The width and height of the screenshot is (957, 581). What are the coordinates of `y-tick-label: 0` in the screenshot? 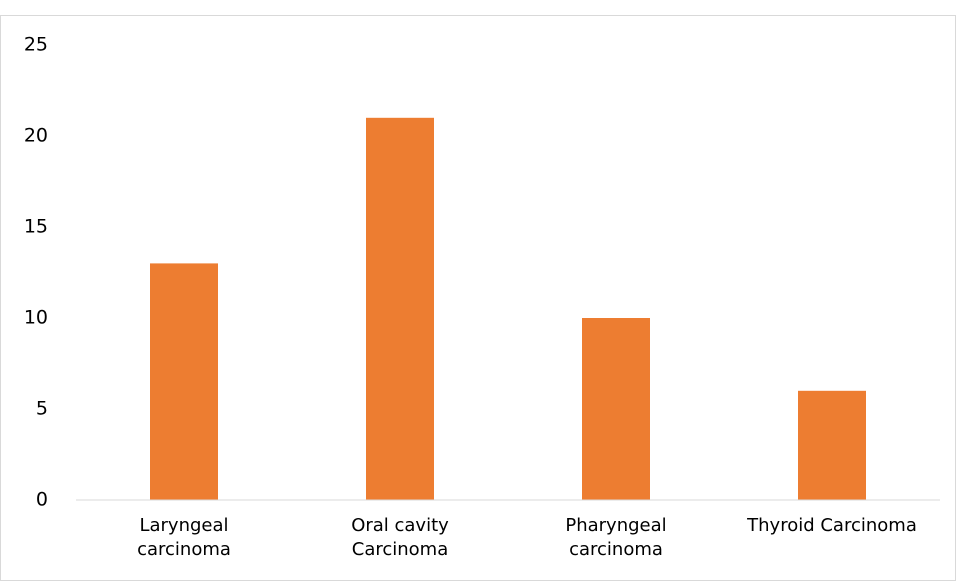 It's located at (42, 500).